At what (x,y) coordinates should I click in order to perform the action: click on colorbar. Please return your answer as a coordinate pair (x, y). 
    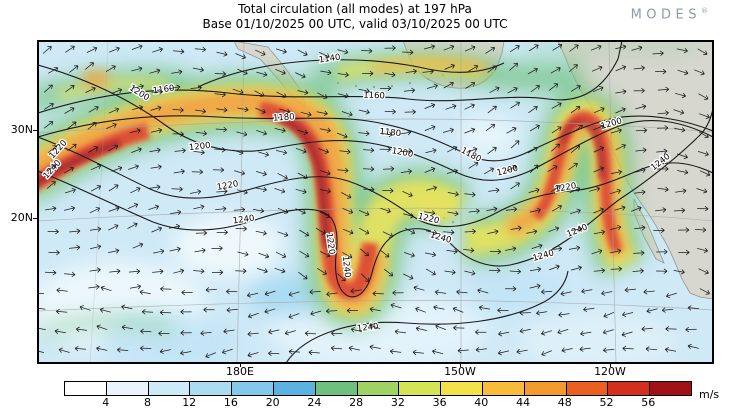
    Looking at the image, I should click on (378, 388).